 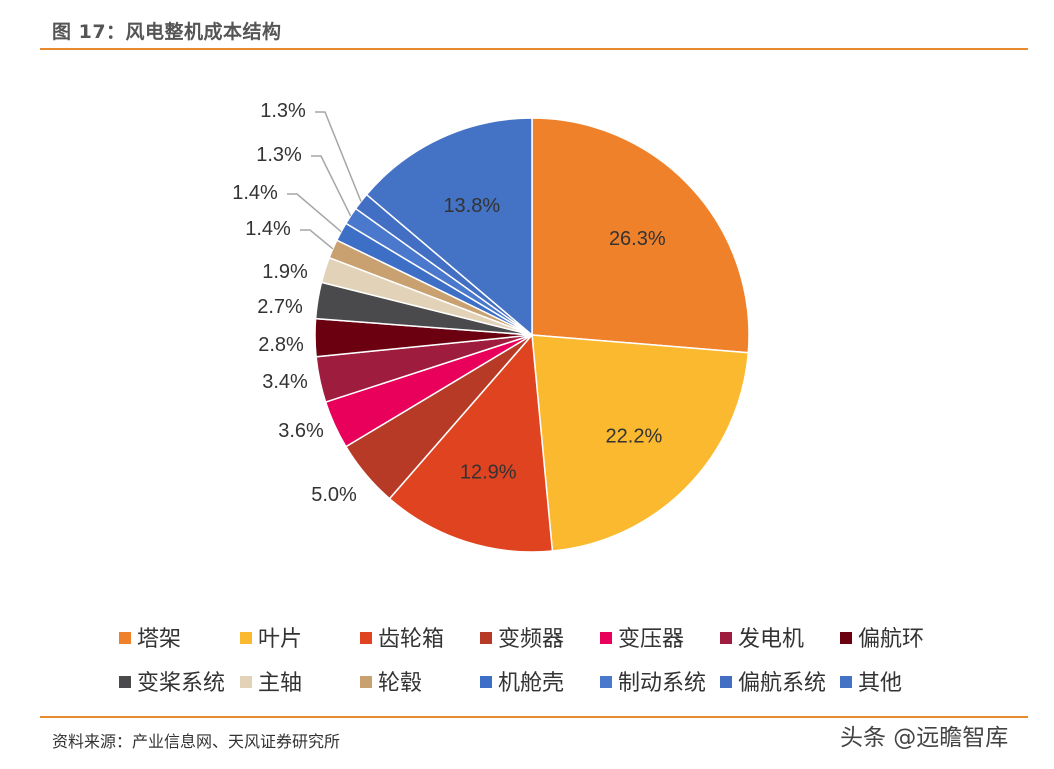 I want to click on leader-lines, so click(x=324, y=180).